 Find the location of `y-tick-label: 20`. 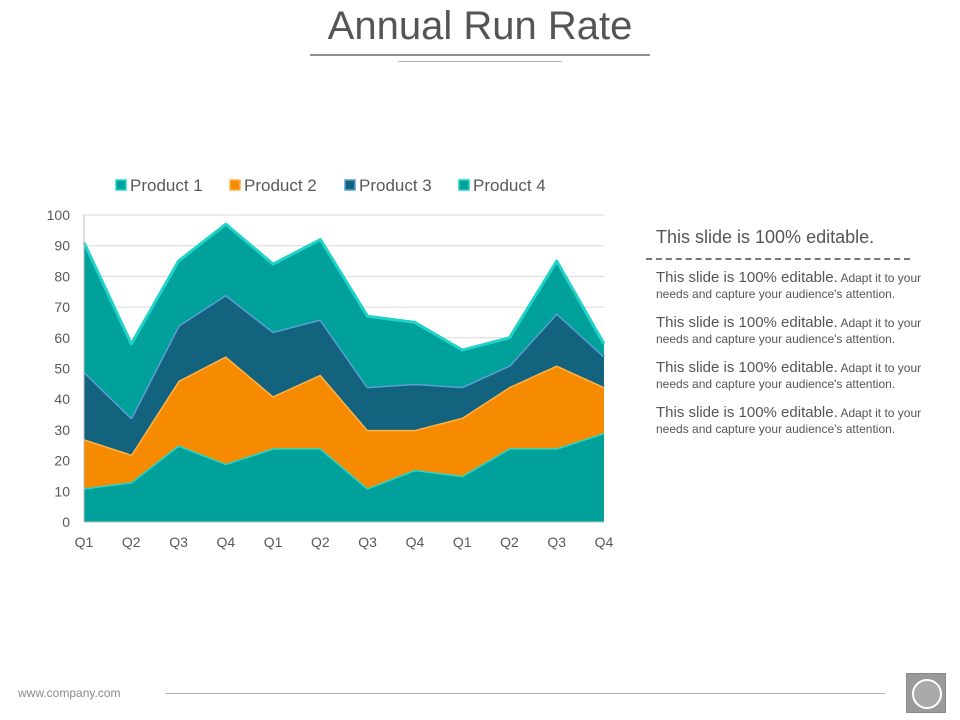

y-tick-label: 20 is located at coordinates (62, 461).